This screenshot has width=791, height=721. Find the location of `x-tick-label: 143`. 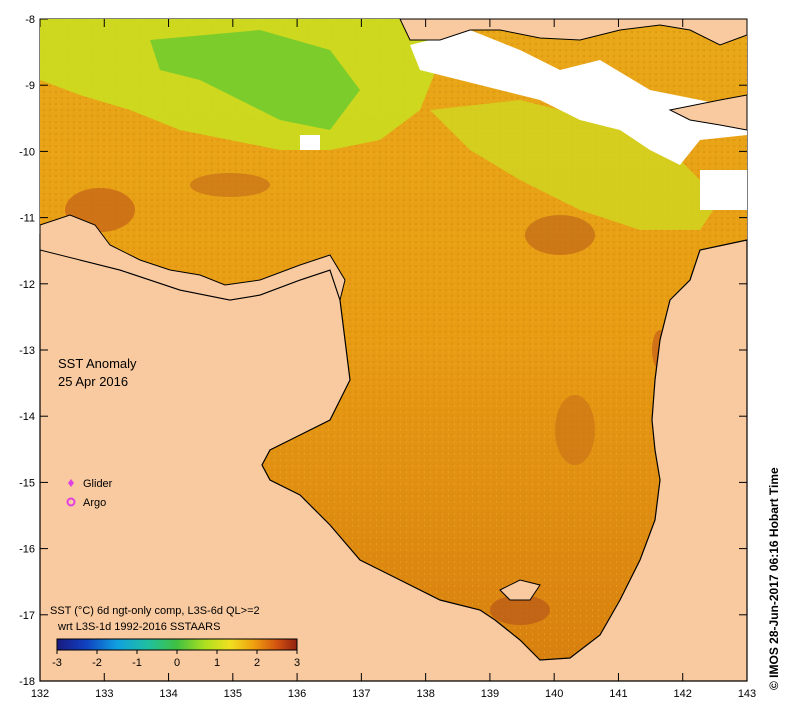

x-tick-label: 143 is located at coordinates (747, 694).